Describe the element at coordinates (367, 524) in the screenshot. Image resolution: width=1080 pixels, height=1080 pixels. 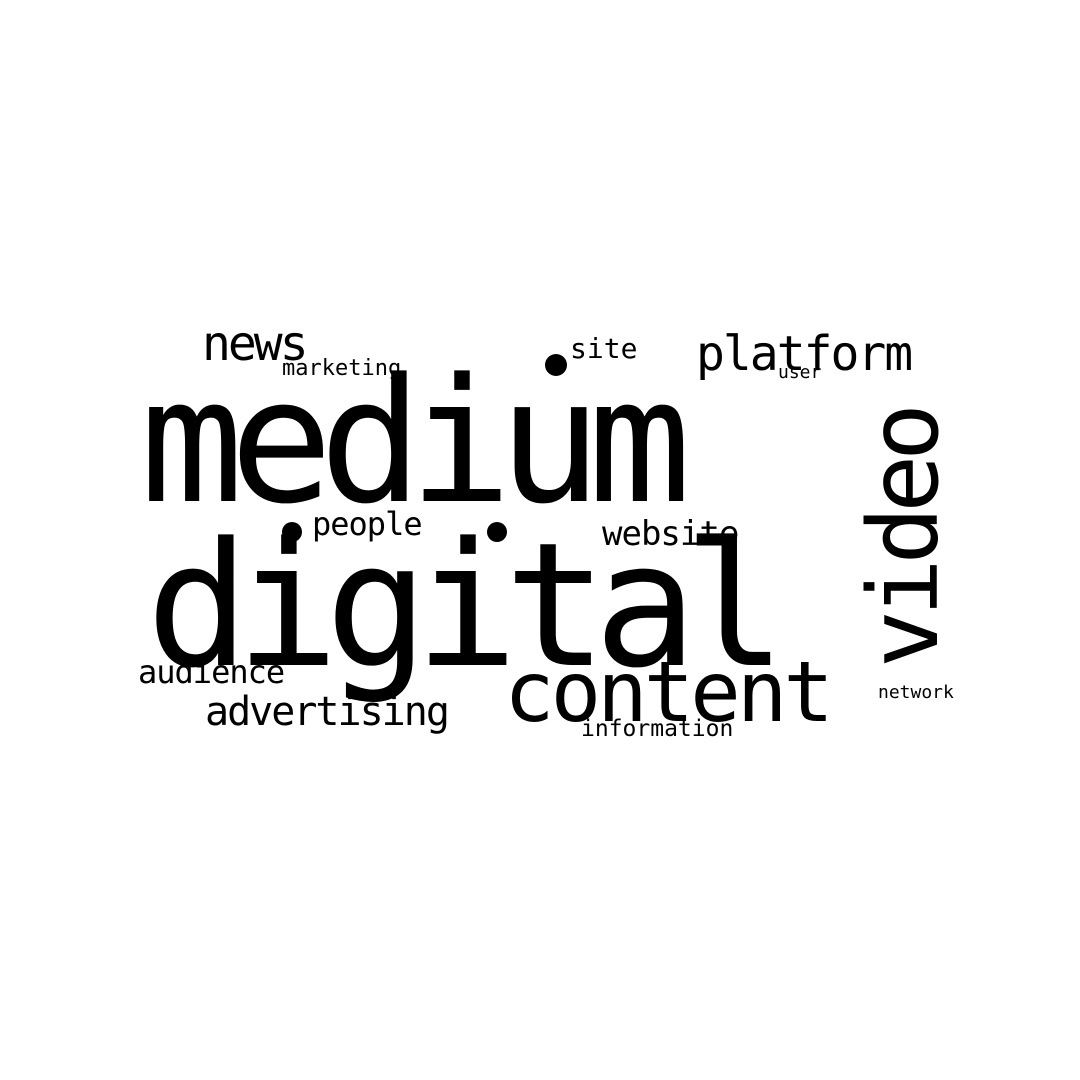
I see `word-people: people` at that location.